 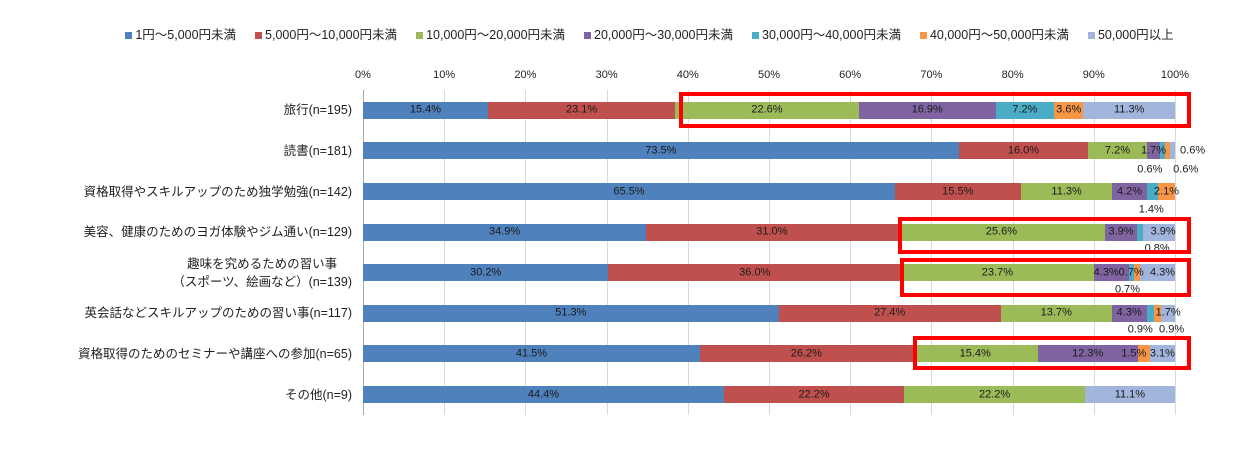 I want to click on category-axis-line, so click(x=363, y=252).